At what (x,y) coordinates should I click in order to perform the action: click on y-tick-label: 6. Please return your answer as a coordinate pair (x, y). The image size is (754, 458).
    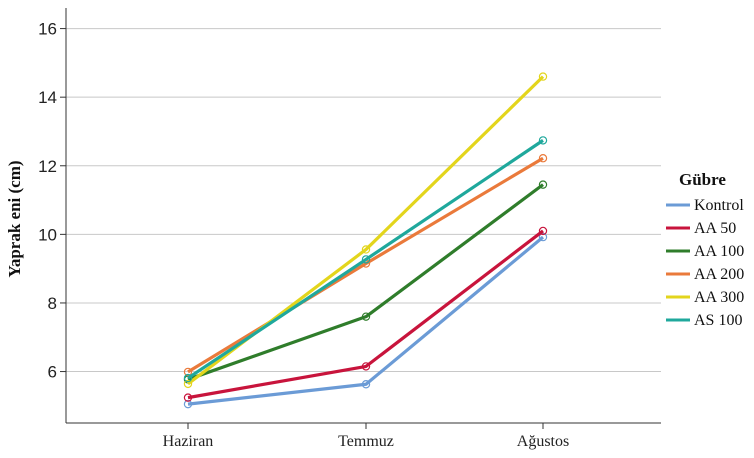
    Looking at the image, I should click on (52, 372).